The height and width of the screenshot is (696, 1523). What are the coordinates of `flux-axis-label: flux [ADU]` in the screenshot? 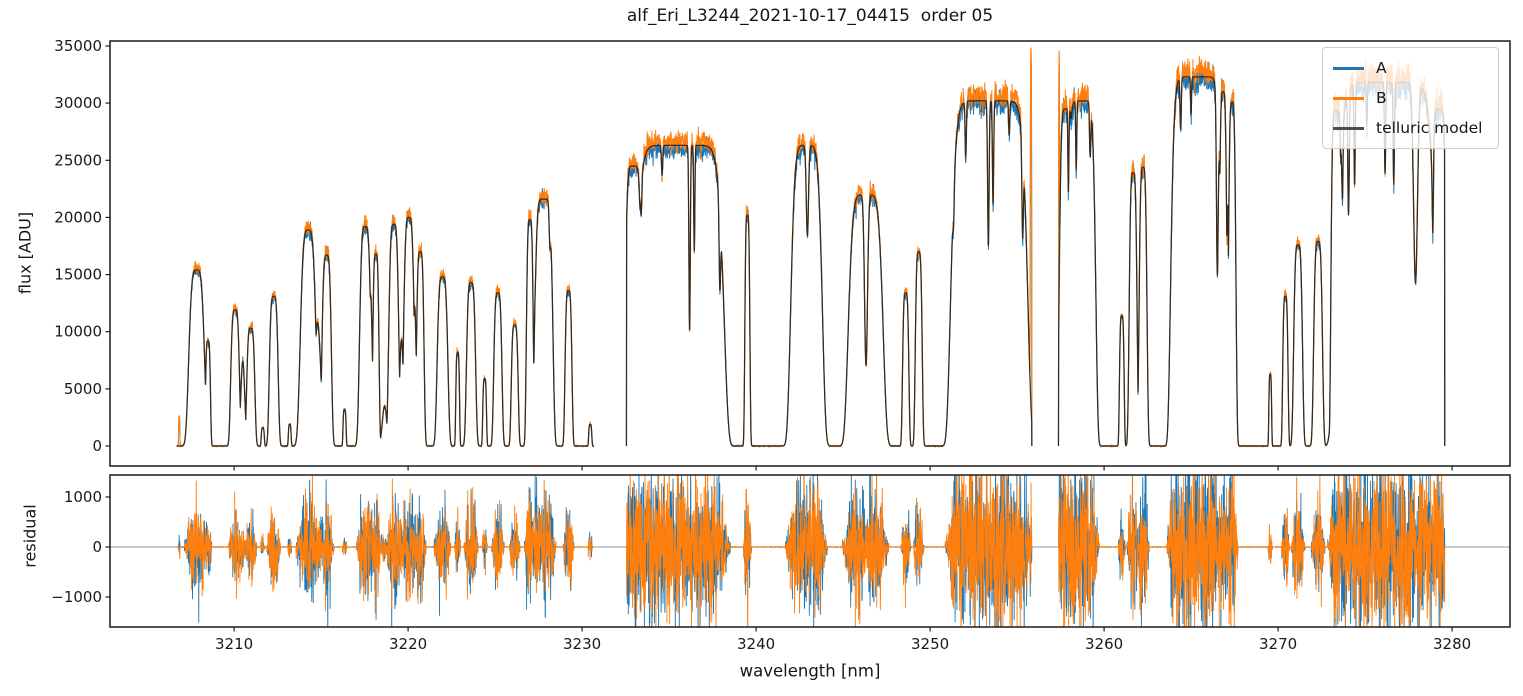 It's located at (25, 253).